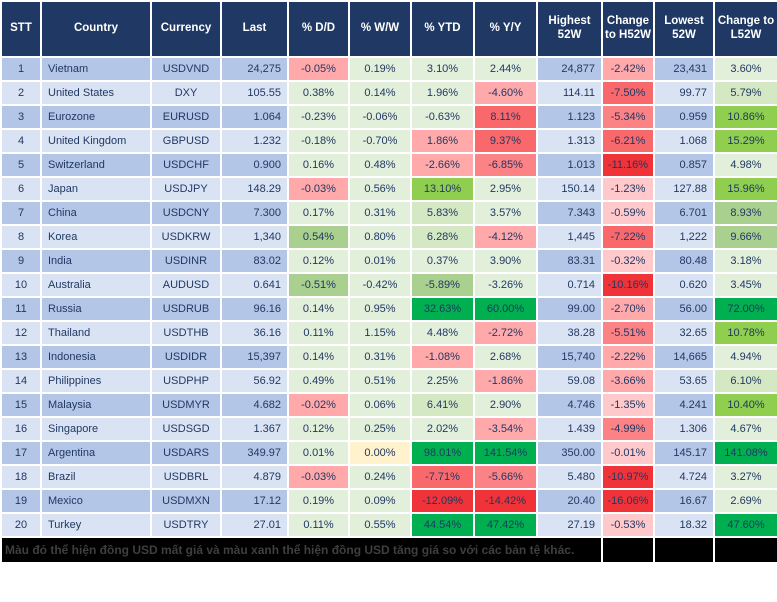  I want to click on cell-ww: 0.48%, so click(380, 165).